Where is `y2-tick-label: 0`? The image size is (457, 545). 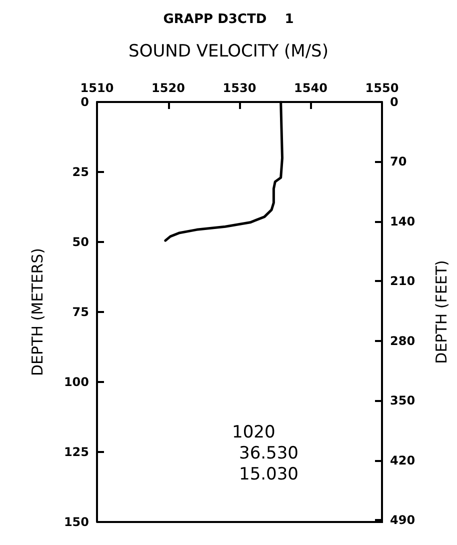
y2-tick-label: 0 is located at coordinates (394, 102).